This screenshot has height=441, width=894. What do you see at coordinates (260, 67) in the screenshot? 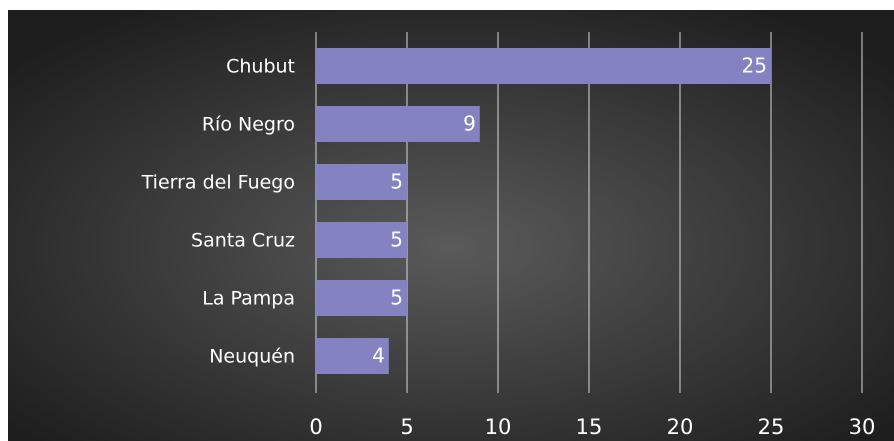
I see `y-tick-label: Chubut` at bounding box center [260, 67].